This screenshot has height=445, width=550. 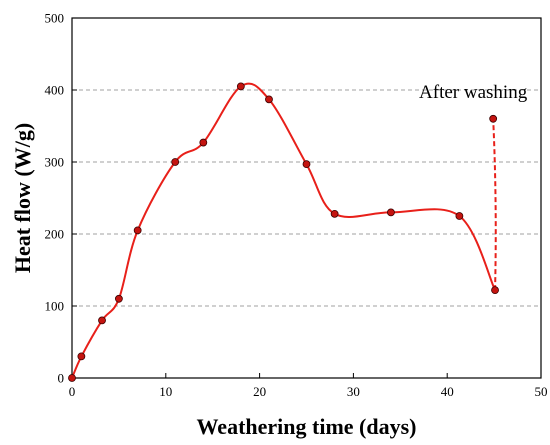 I want to click on x-tick-label: 20, so click(x=259, y=391).